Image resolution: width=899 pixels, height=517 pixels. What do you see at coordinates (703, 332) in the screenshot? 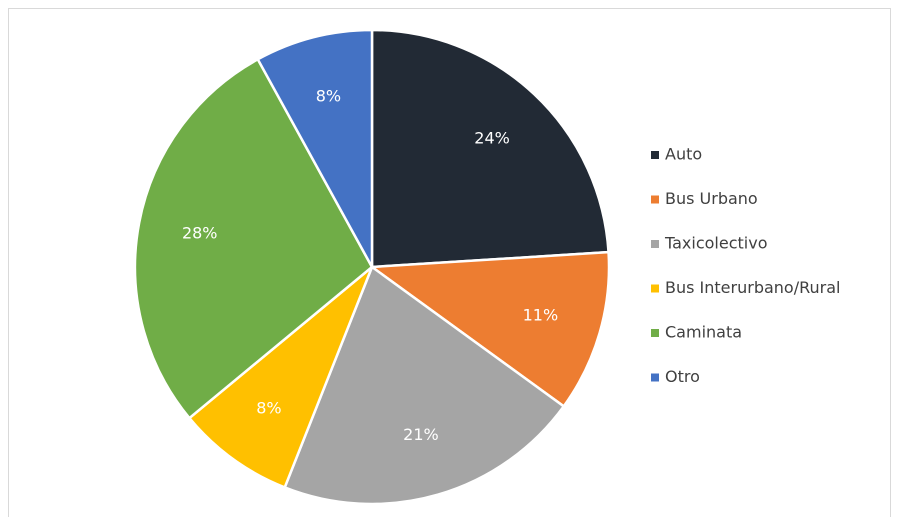
I see `legend-label: Caminata` at bounding box center [703, 332].